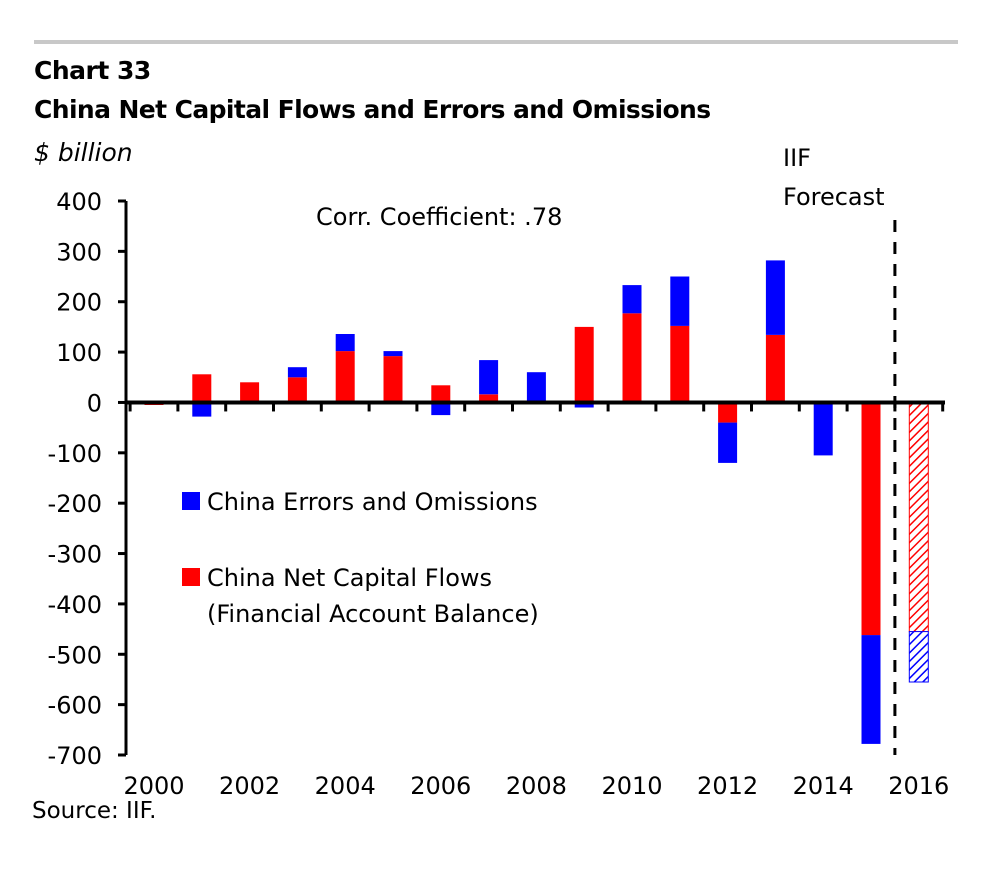 This screenshot has height=874, width=997. Describe the element at coordinates (439, 217) in the screenshot. I see `correlation-annotation: Corr. Coefficient: .78` at that location.